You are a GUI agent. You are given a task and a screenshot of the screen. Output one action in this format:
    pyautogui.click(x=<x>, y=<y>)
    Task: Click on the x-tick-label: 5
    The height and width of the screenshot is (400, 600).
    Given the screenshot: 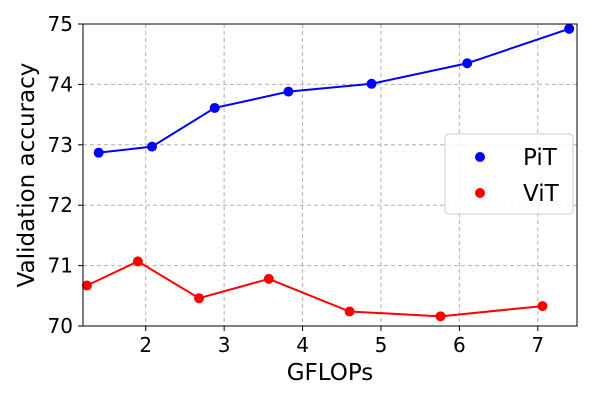 What is the action you would take?
    pyautogui.click(x=381, y=345)
    